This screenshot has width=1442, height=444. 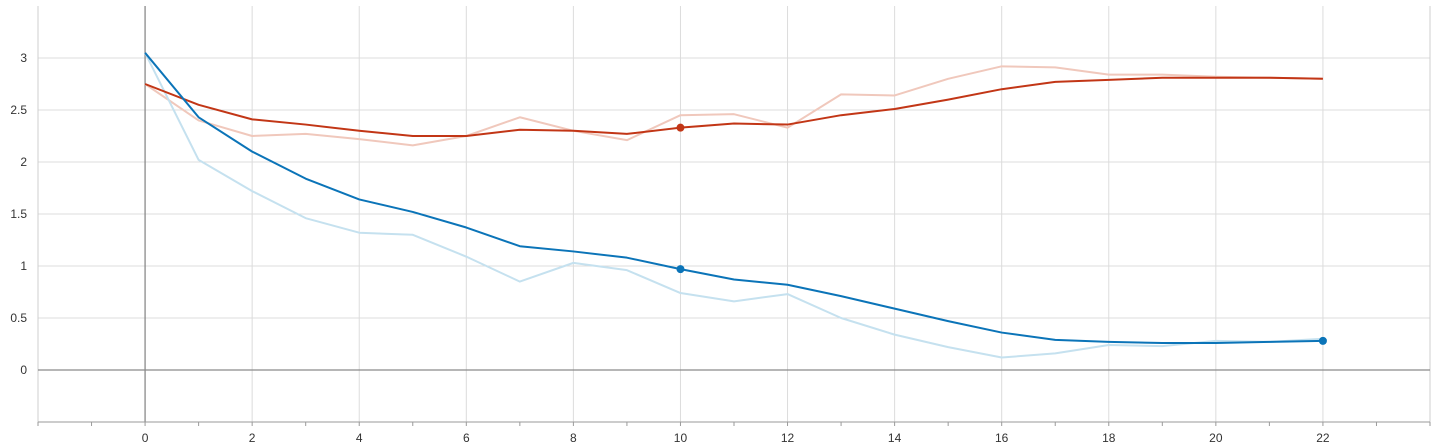 I want to click on x-tick-label: 14, so click(x=895, y=437).